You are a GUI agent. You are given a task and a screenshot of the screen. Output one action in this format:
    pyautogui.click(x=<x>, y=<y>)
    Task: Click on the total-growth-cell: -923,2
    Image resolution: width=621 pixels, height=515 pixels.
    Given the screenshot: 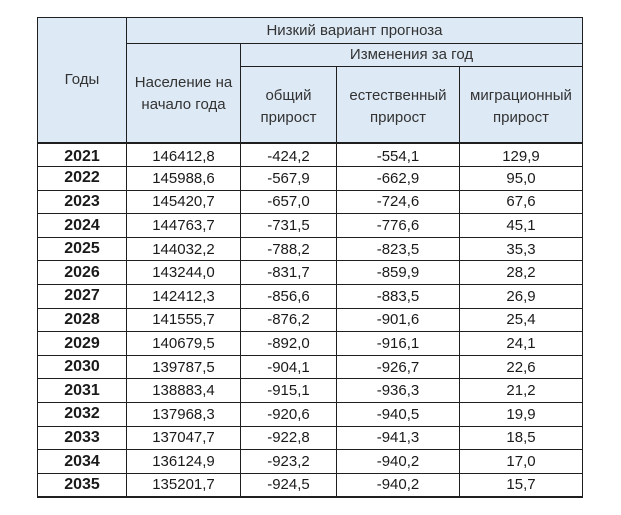 What is the action you would take?
    pyautogui.click(x=288, y=461)
    